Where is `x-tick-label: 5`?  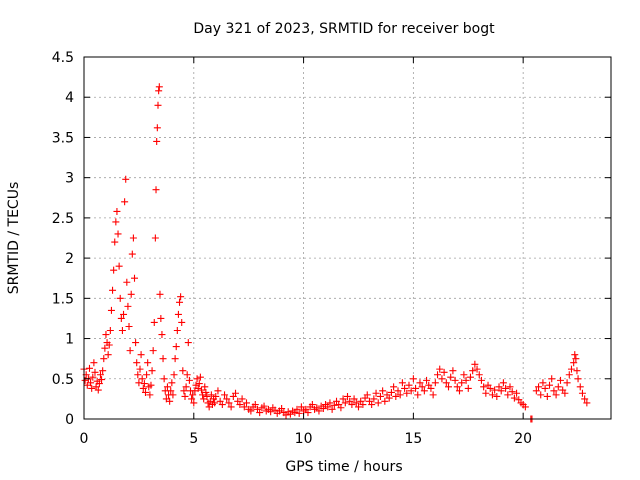 x-tick-label: 5 is located at coordinates (193, 439).